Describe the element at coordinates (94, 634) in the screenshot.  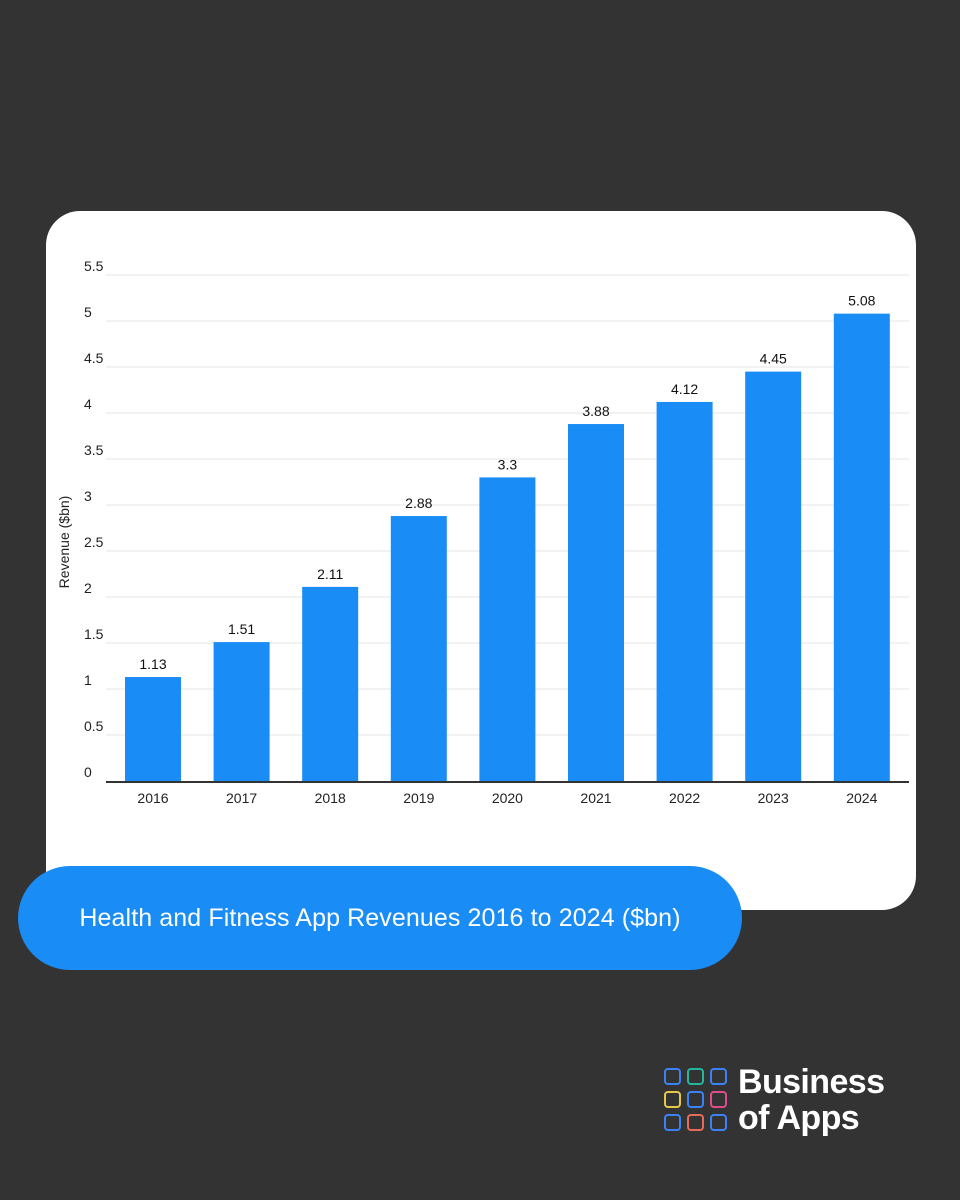
I see `y-tick-label: 1.5` at that location.